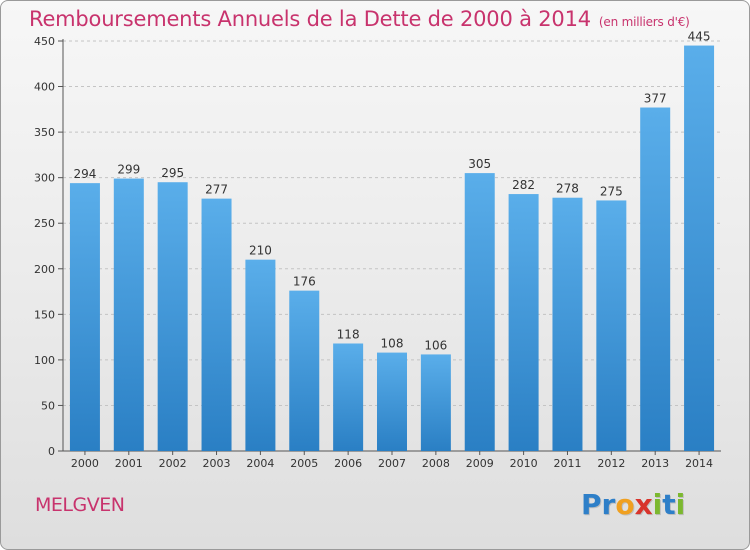 This screenshot has width=750, height=550. Describe the element at coordinates (436, 463) in the screenshot. I see `x-tick-label: 2008` at that location.